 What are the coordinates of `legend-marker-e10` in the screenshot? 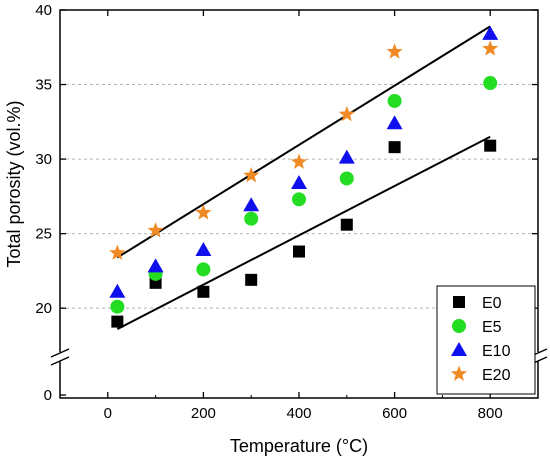 It's located at (459, 349).